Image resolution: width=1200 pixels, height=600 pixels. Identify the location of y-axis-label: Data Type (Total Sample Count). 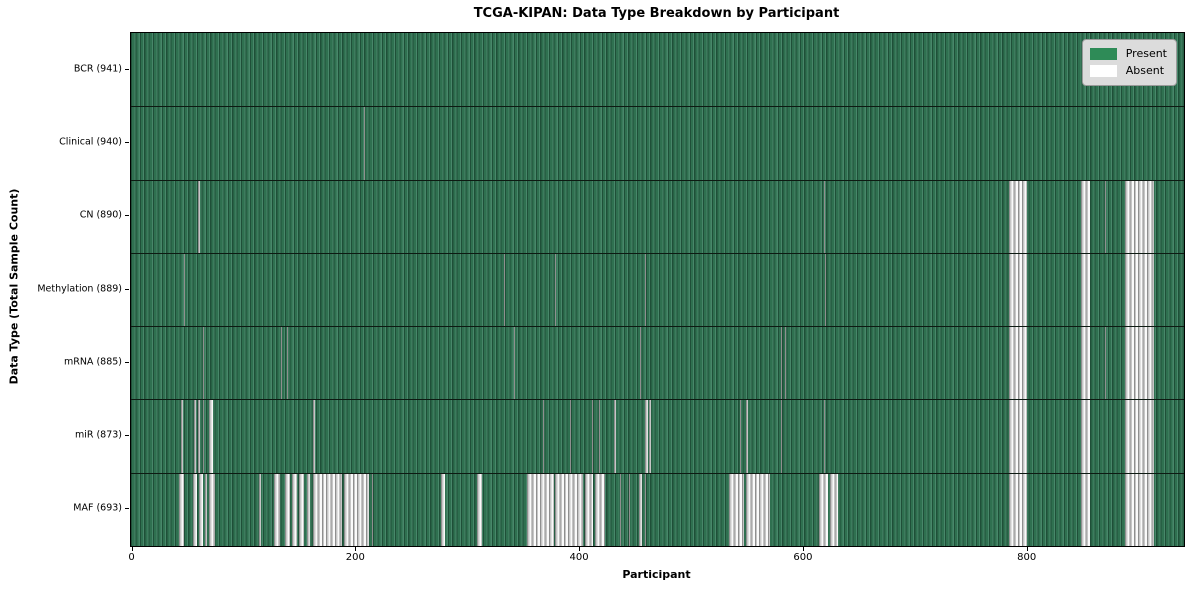
(14, 286).